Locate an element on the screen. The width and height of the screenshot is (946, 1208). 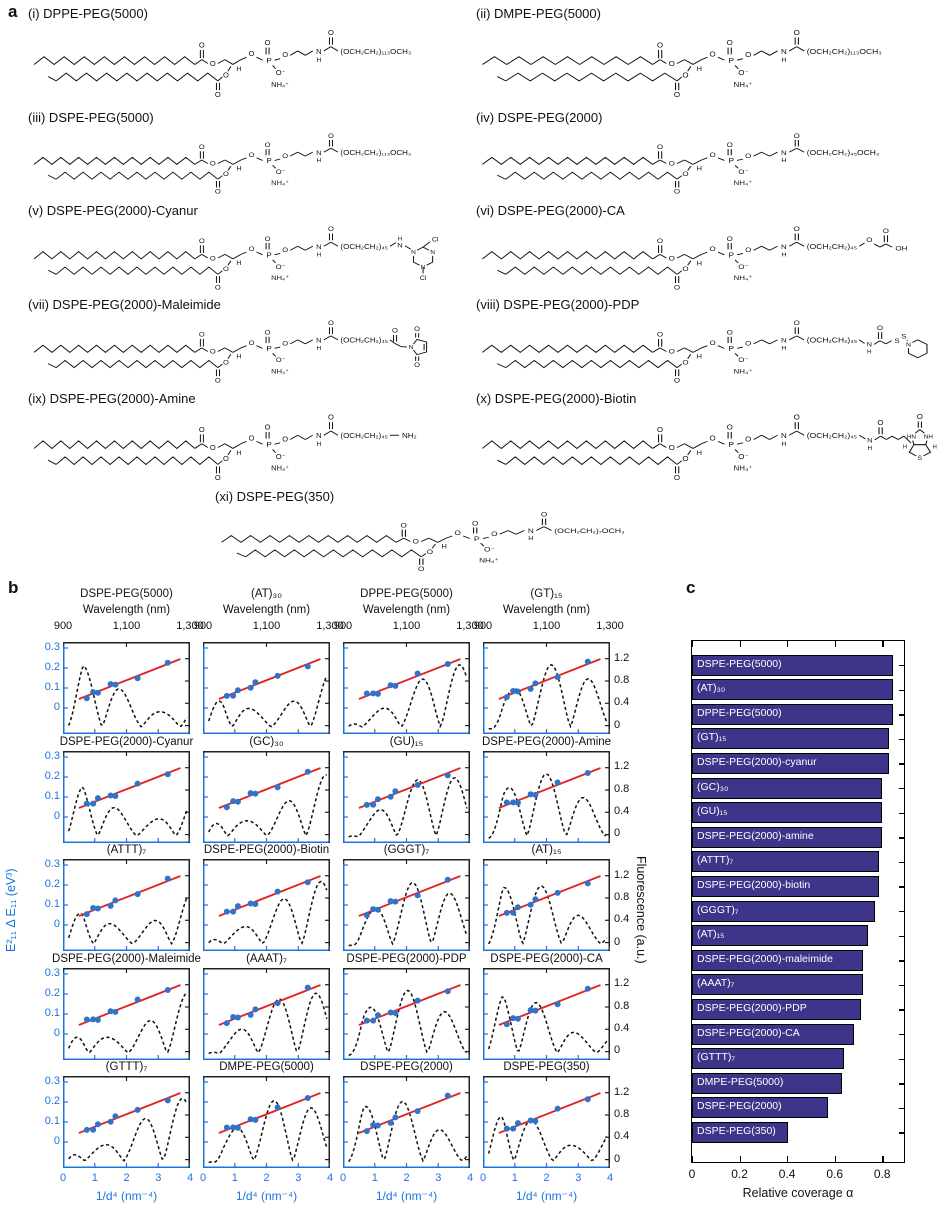
c-x-tick-label: 0.8 is located at coordinates (882, 1174).